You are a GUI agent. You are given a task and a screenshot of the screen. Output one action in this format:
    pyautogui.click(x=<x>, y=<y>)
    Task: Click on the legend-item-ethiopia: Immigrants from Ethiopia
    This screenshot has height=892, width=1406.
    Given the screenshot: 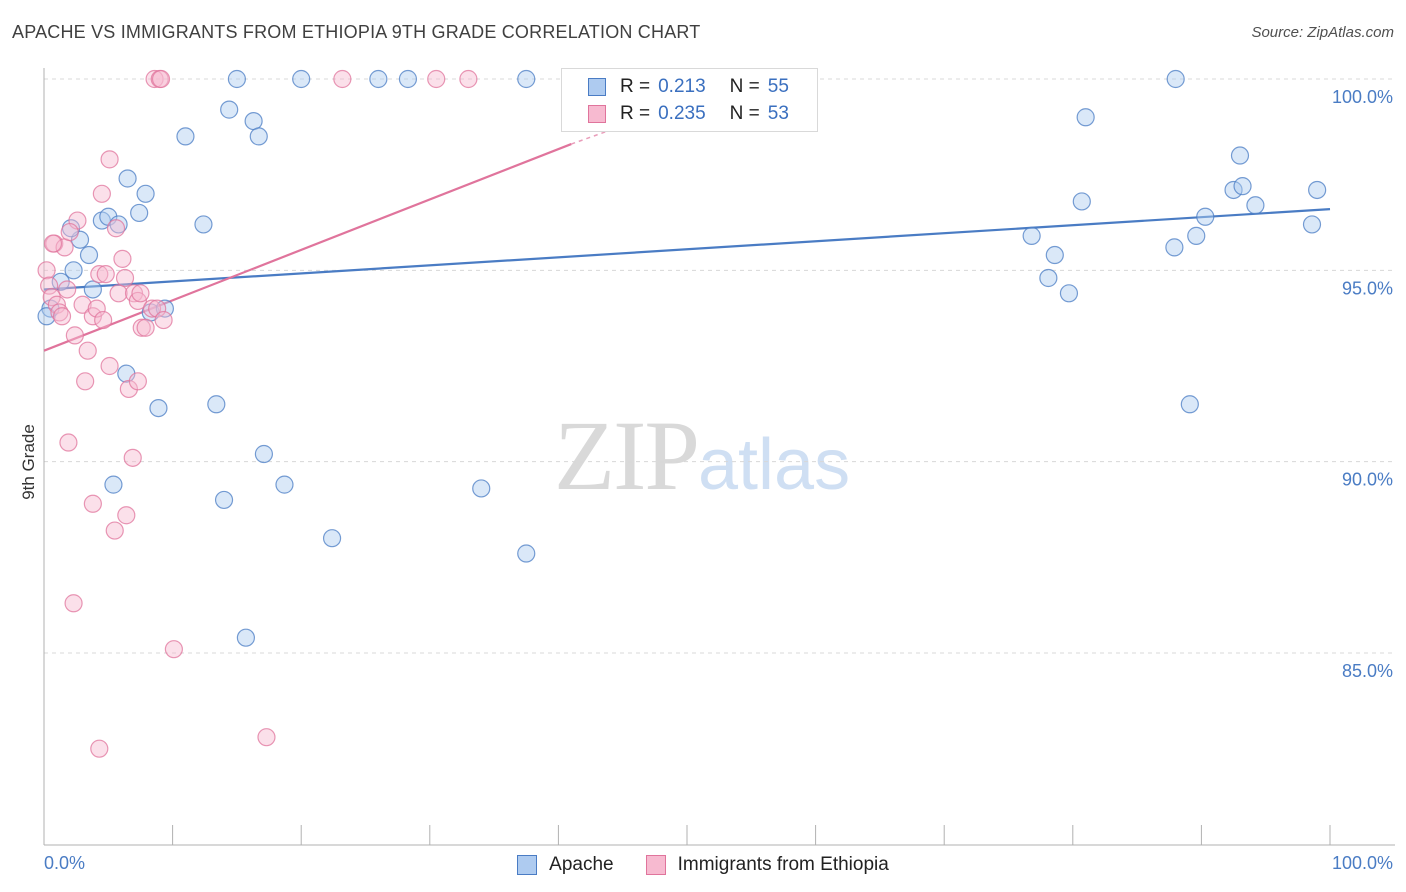 What is the action you would take?
    pyautogui.click(x=767, y=865)
    